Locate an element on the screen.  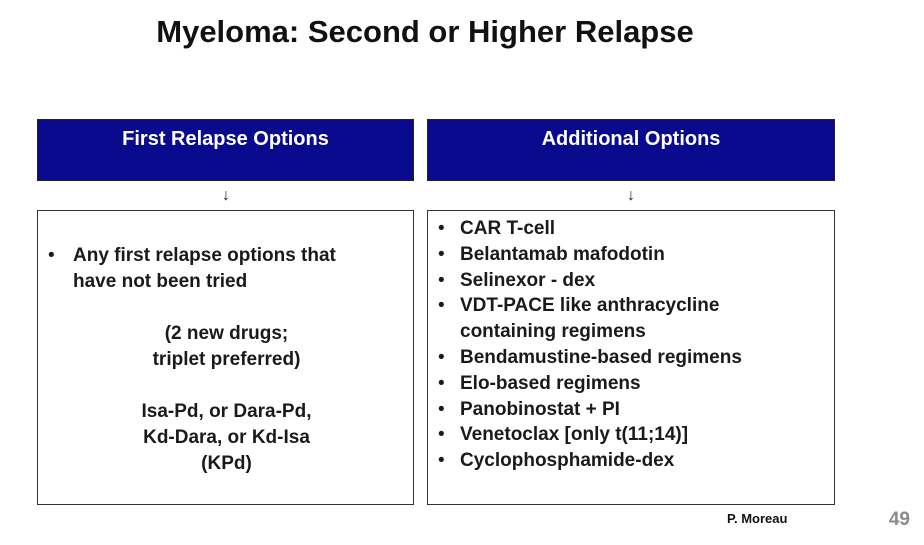
first-relapse-header: First Relapse Options is located at coordinates (225, 150).